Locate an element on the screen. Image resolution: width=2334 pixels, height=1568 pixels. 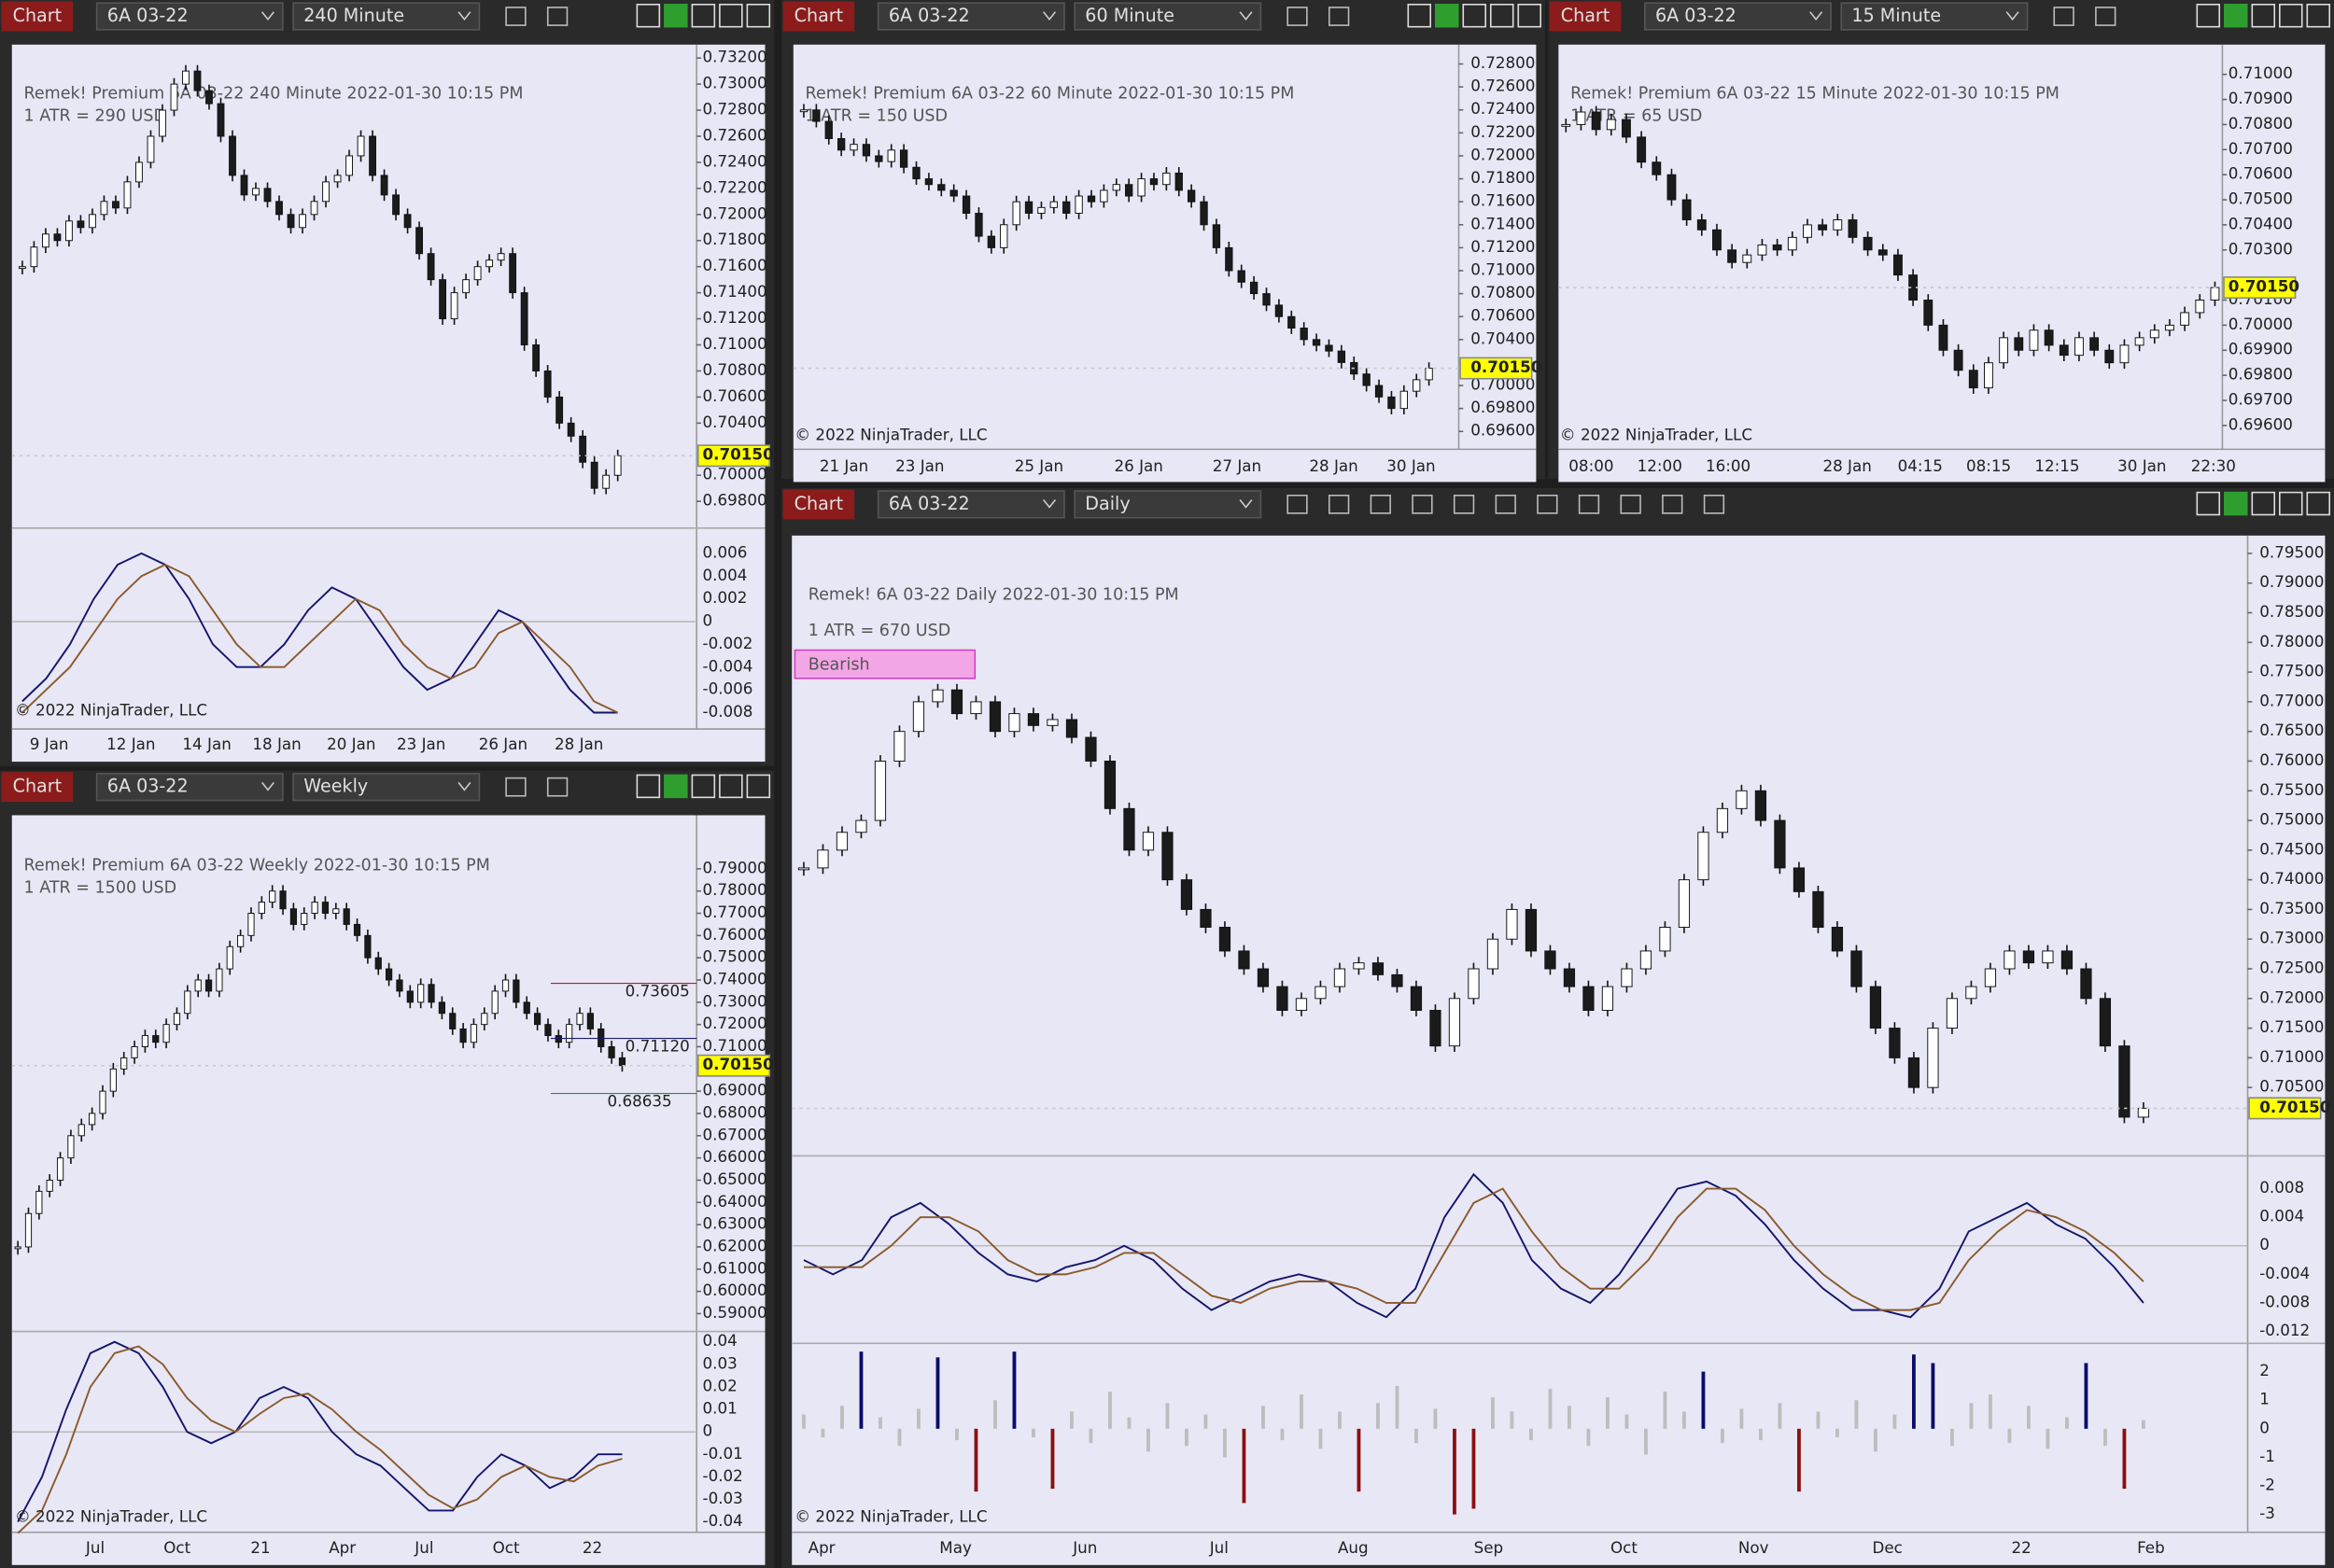
time-label: Apr is located at coordinates (822, 1547).